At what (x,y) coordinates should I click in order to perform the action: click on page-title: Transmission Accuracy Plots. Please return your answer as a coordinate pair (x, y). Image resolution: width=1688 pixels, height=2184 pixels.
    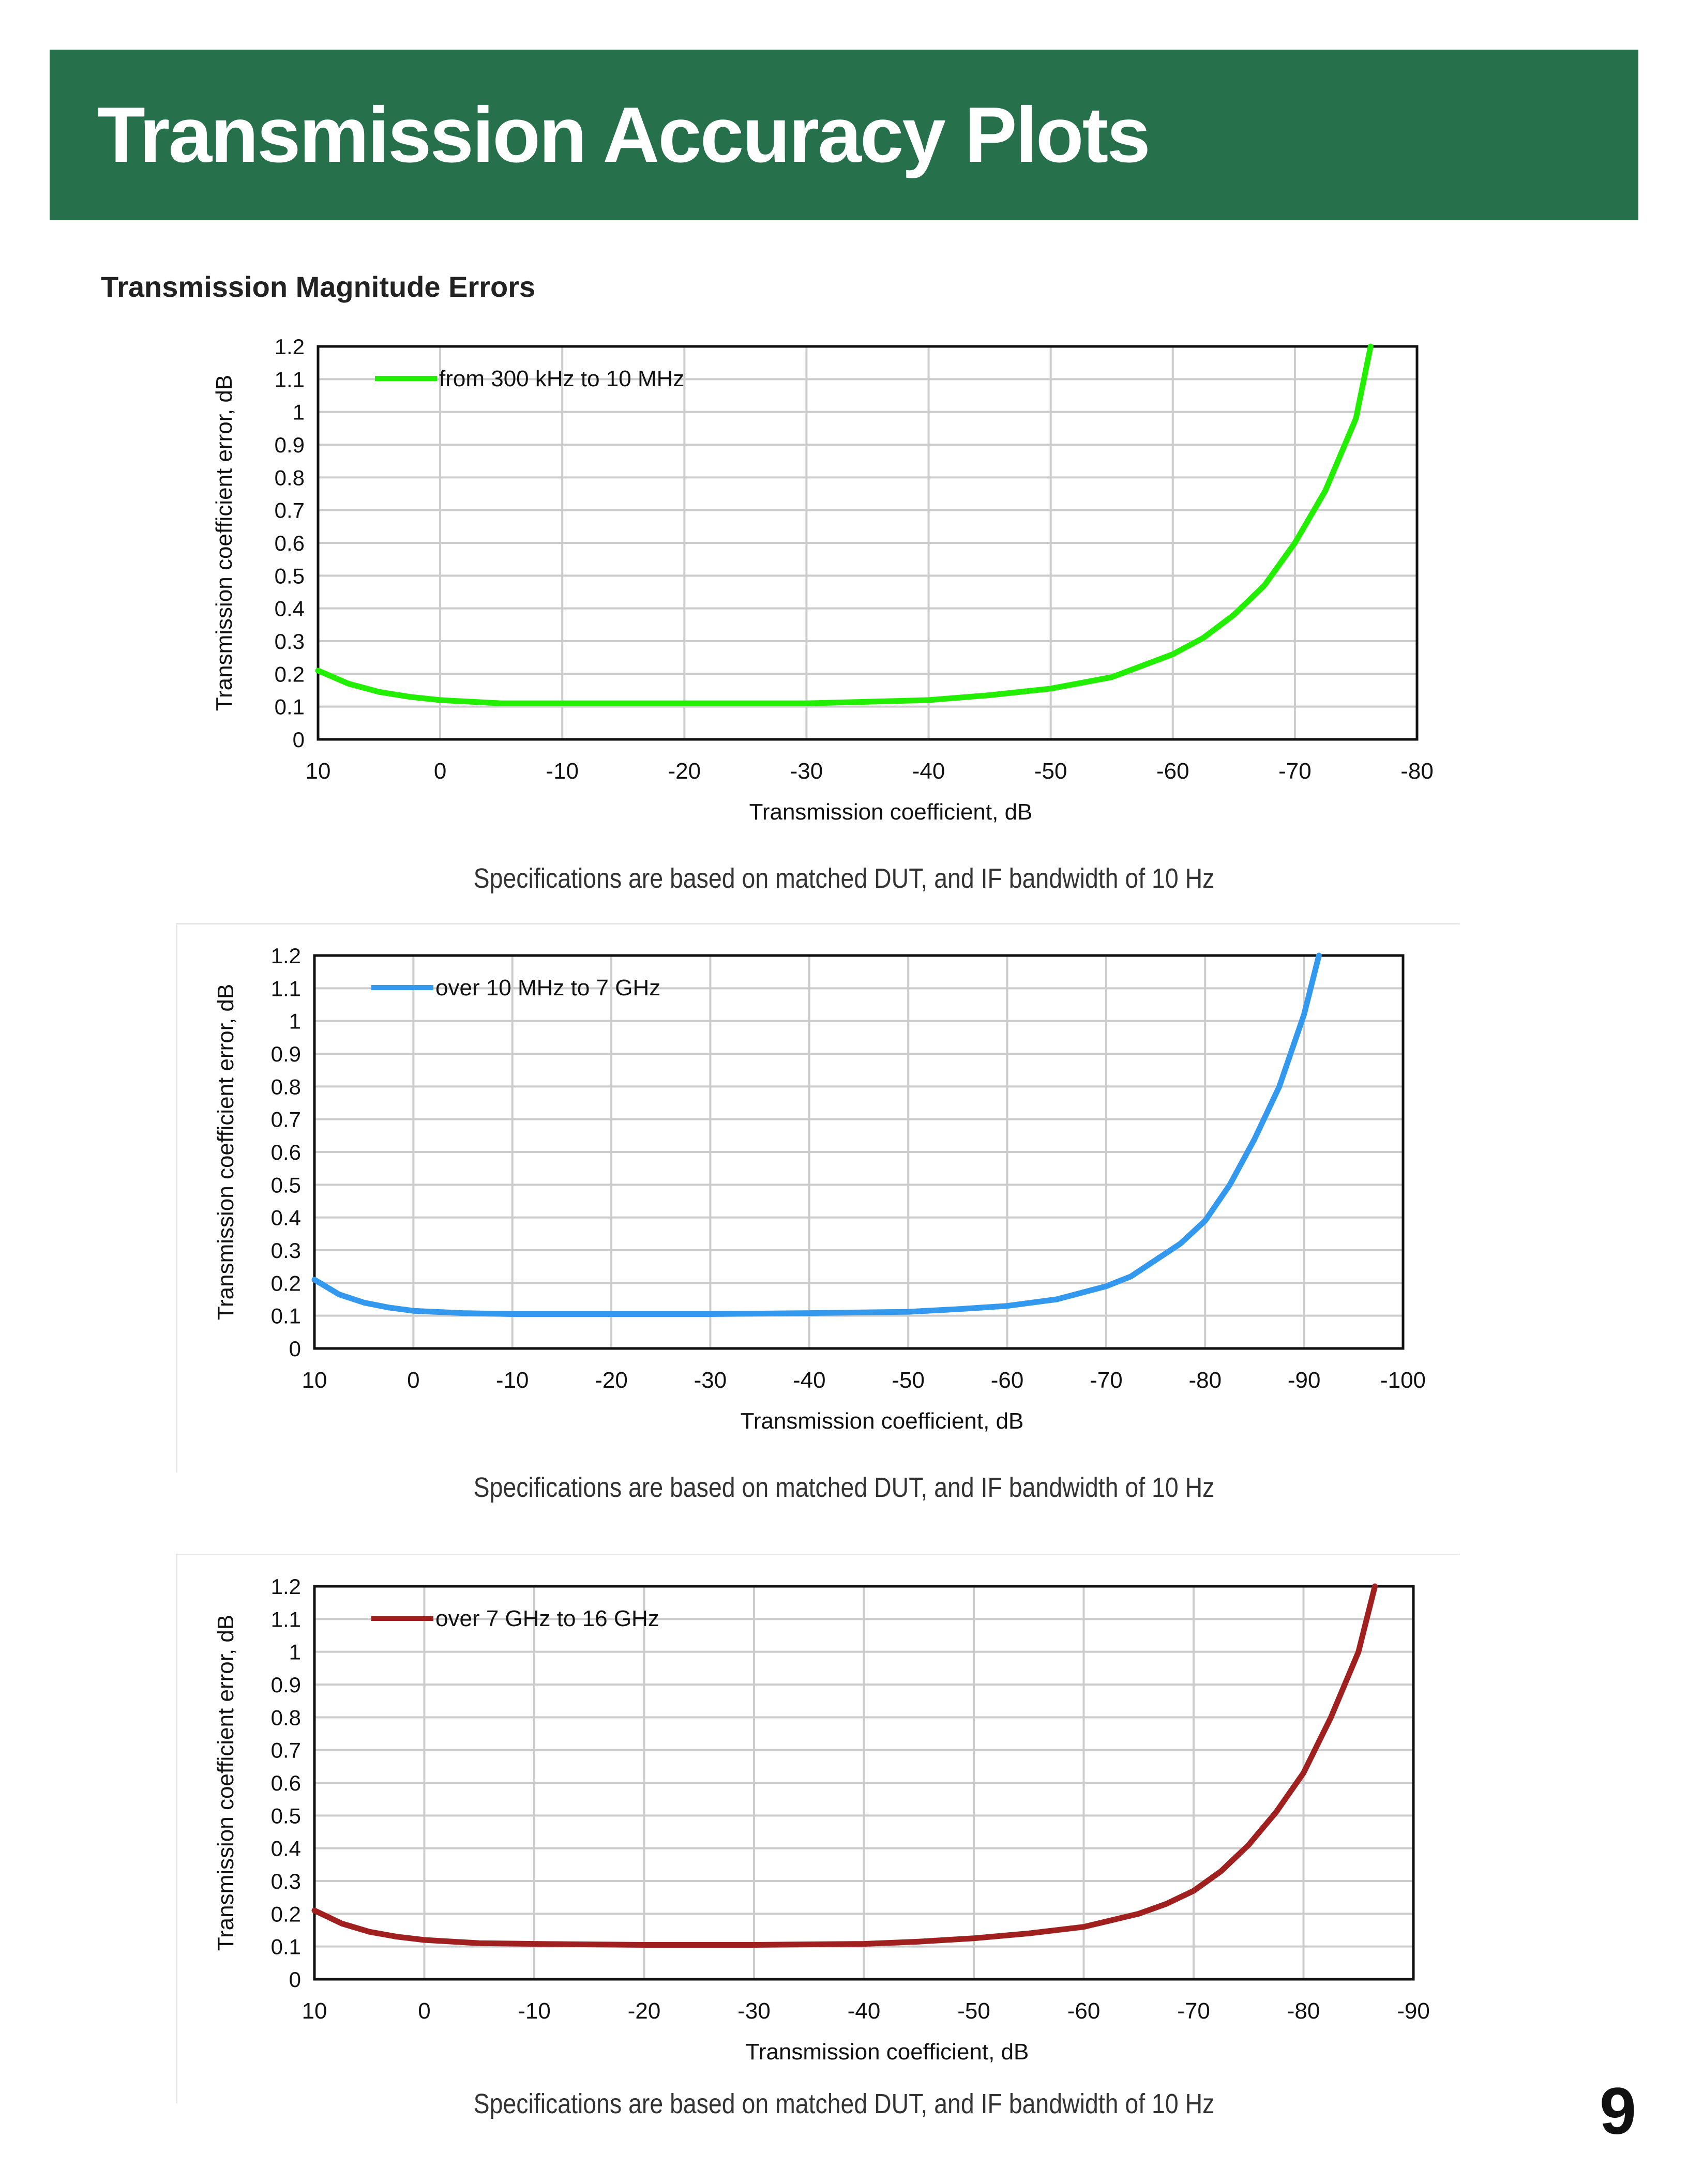
    Looking at the image, I should click on (624, 135).